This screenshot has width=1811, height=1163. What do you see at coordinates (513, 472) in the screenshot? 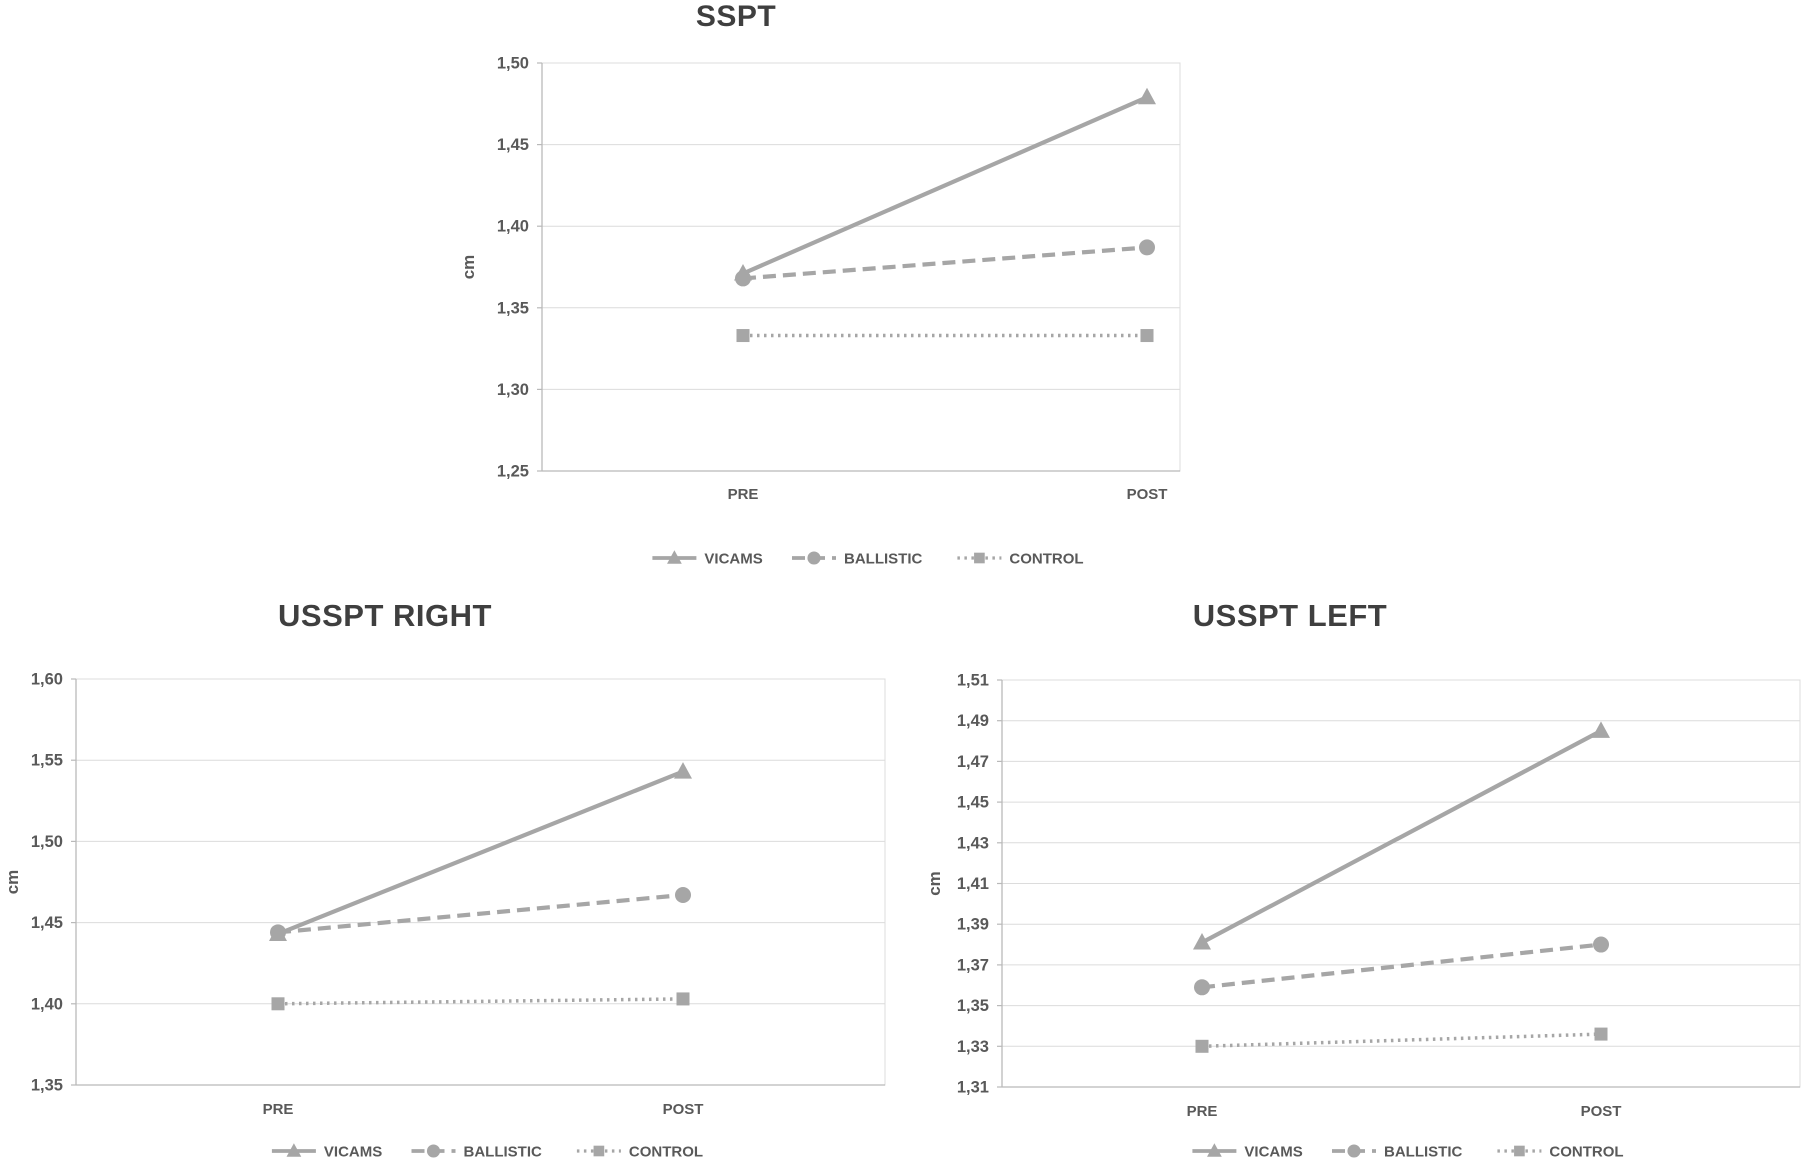
I see `y-tick-label: 1,25` at bounding box center [513, 472].